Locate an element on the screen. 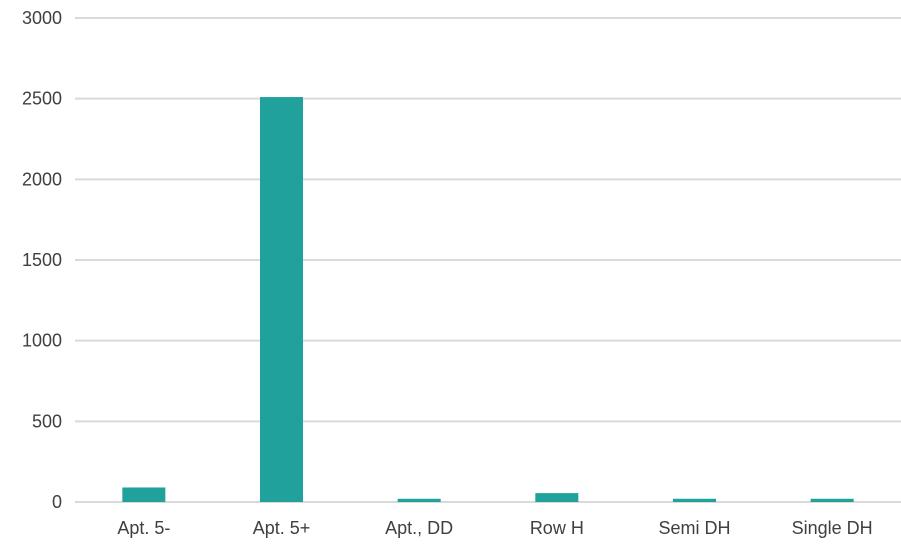 This screenshot has height=548, width=901. y-tick-label: 0 is located at coordinates (57, 502).